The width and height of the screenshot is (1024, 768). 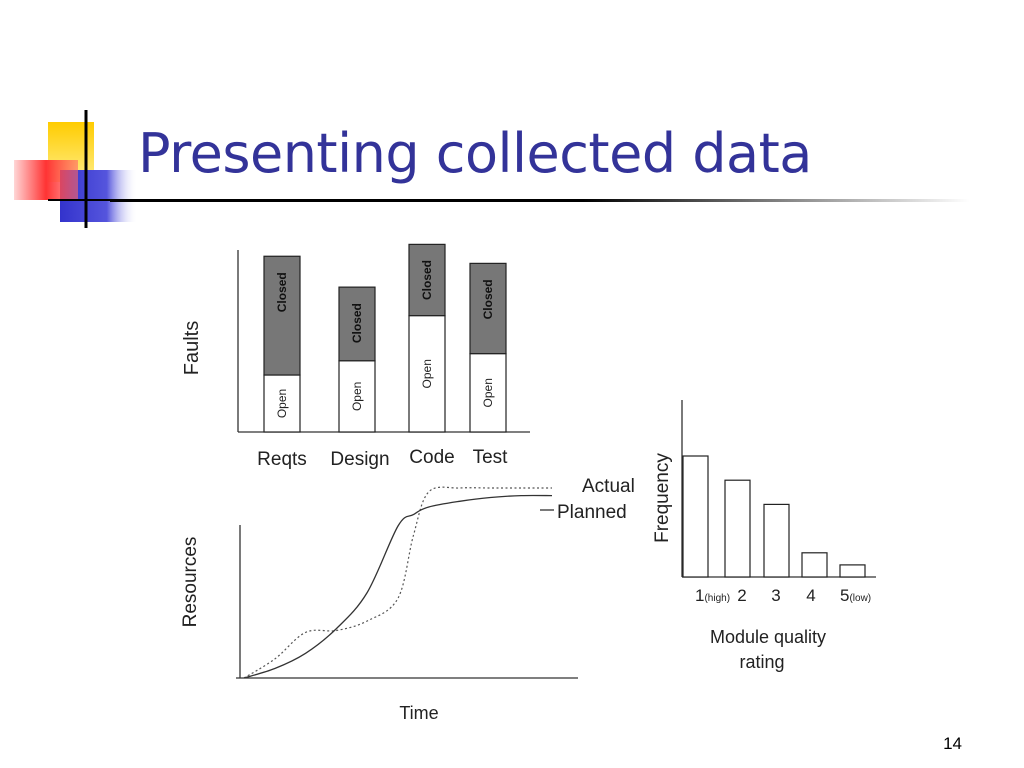 What do you see at coordinates (359, 459) in the screenshot?
I see `faults-category-label: Design` at bounding box center [359, 459].